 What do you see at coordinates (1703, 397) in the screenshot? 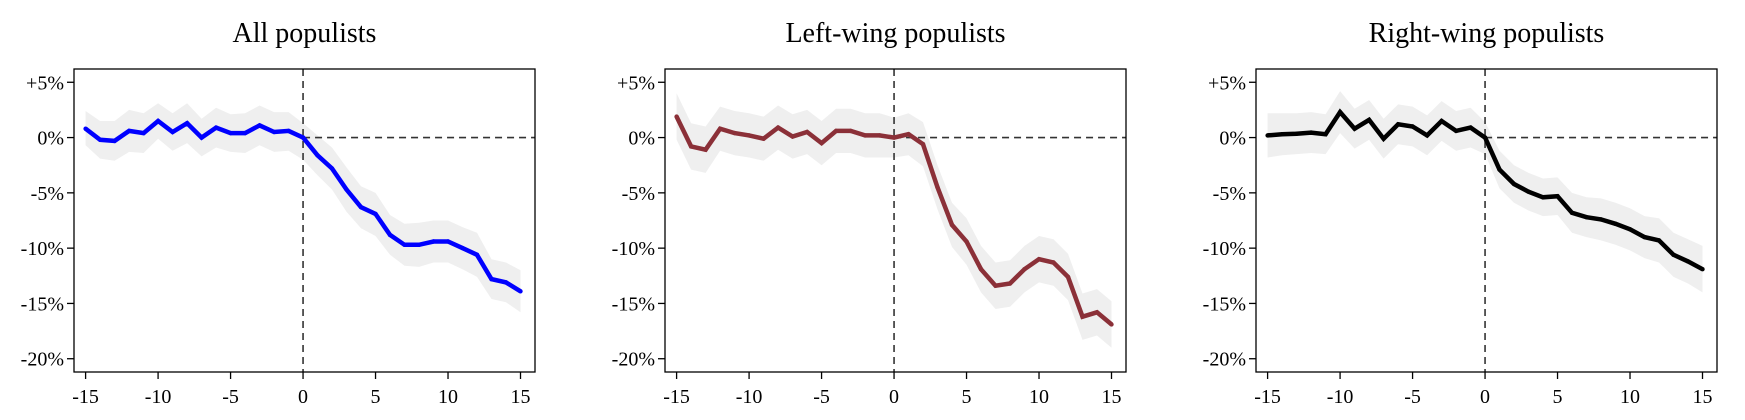
I see `x-tick-label: 15` at bounding box center [1703, 397].